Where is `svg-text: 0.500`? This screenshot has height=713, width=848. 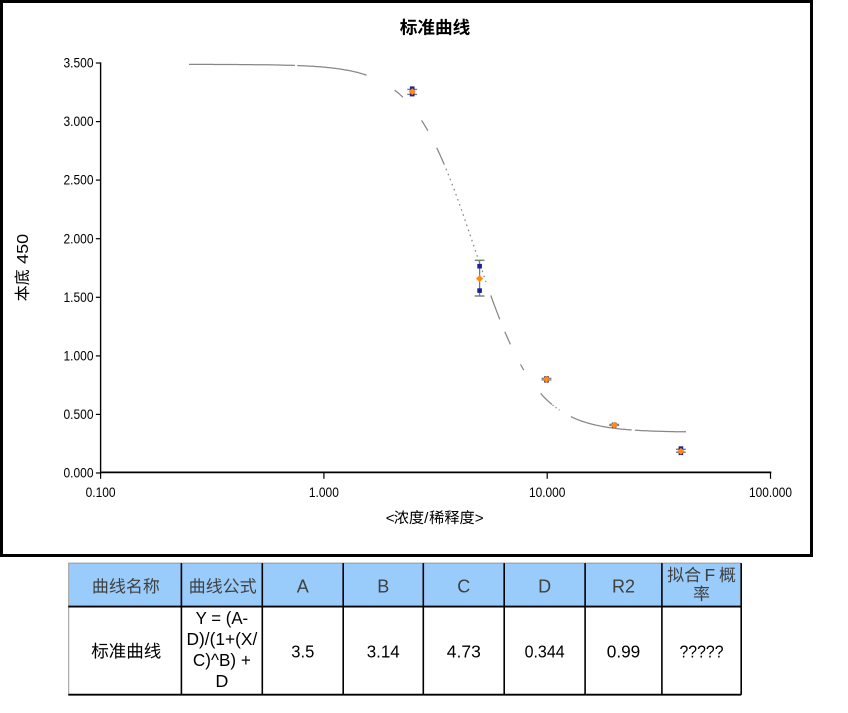 svg-text: 0.500 is located at coordinates (79, 414).